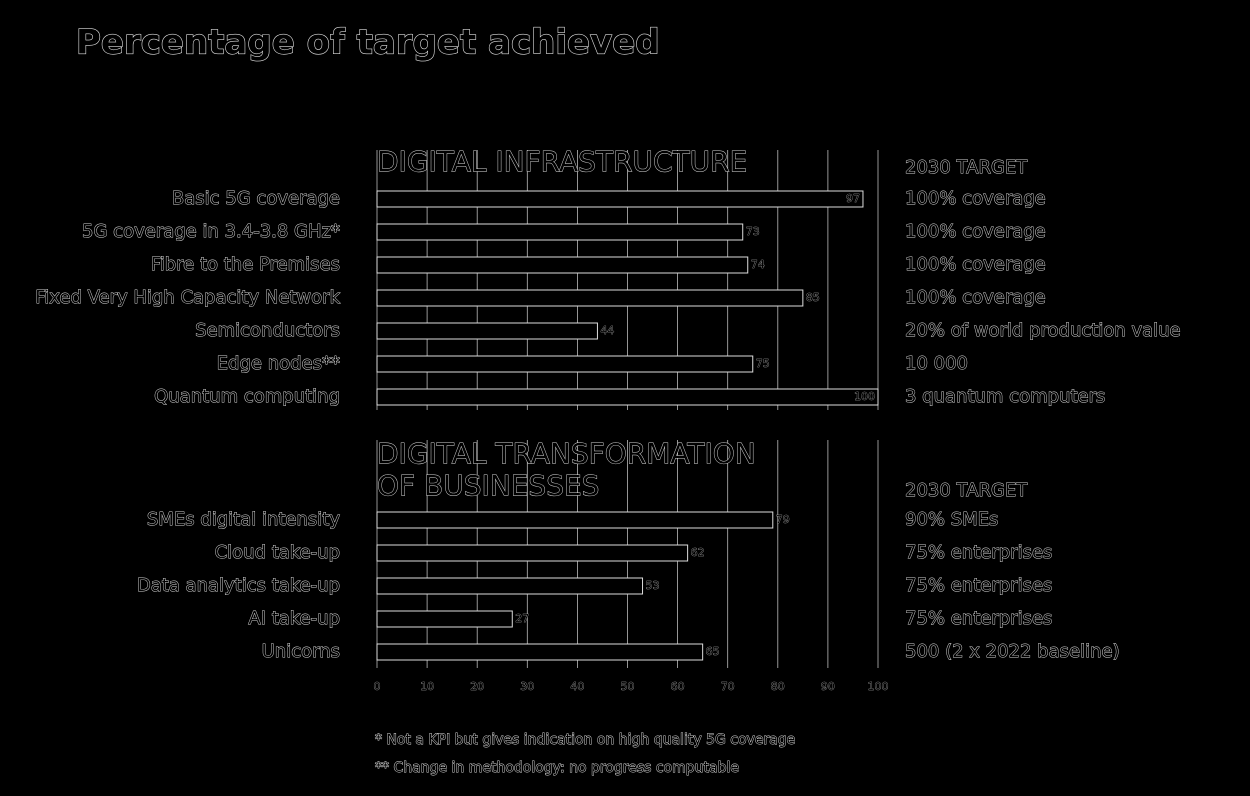 This screenshot has height=796, width=1250. Describe the element at coordinates (368, 43) in the screenshot. I see `page-title: Percentage of target achieved` at that location.